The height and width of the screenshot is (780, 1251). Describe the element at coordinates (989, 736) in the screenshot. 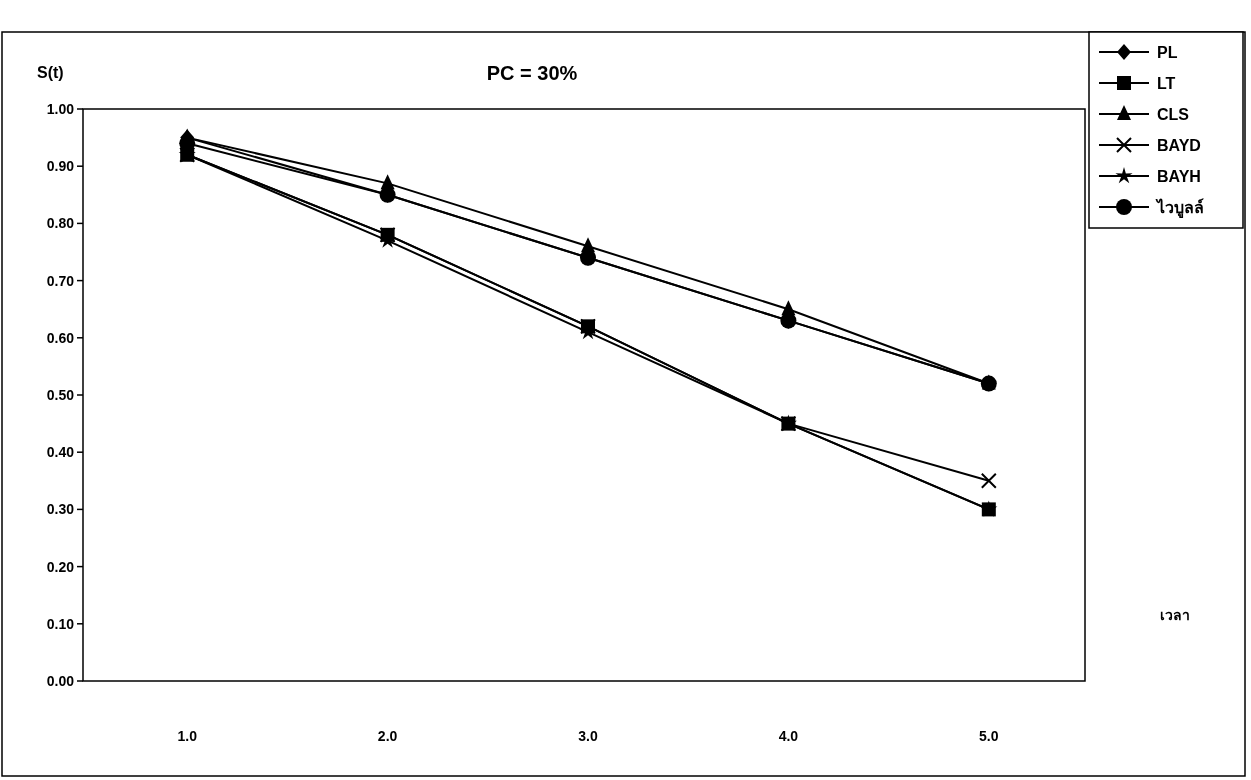

I see `x-tick-label: 5.0` at that location.